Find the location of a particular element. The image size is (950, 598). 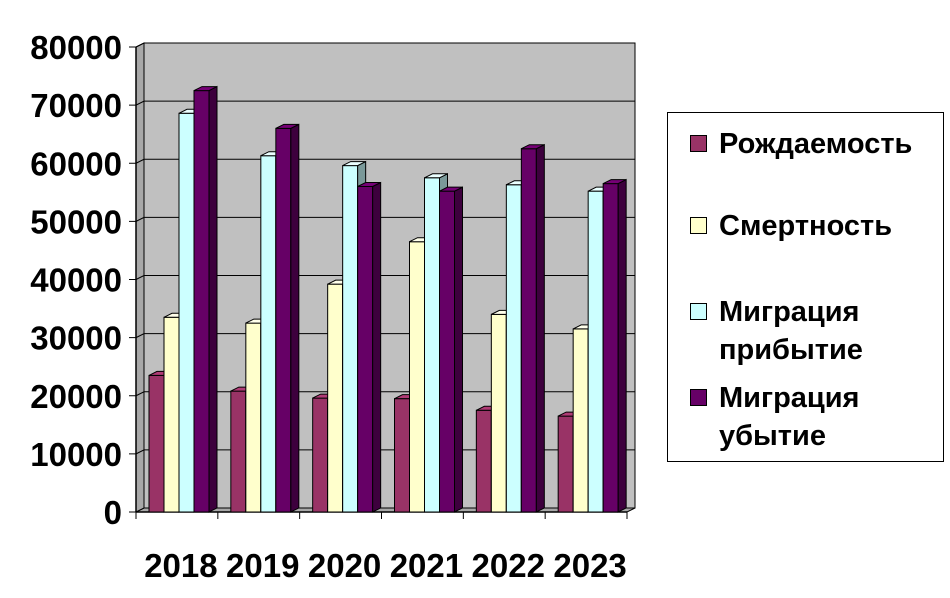

bar-departures-2023 is located at coordinates (614, 345).